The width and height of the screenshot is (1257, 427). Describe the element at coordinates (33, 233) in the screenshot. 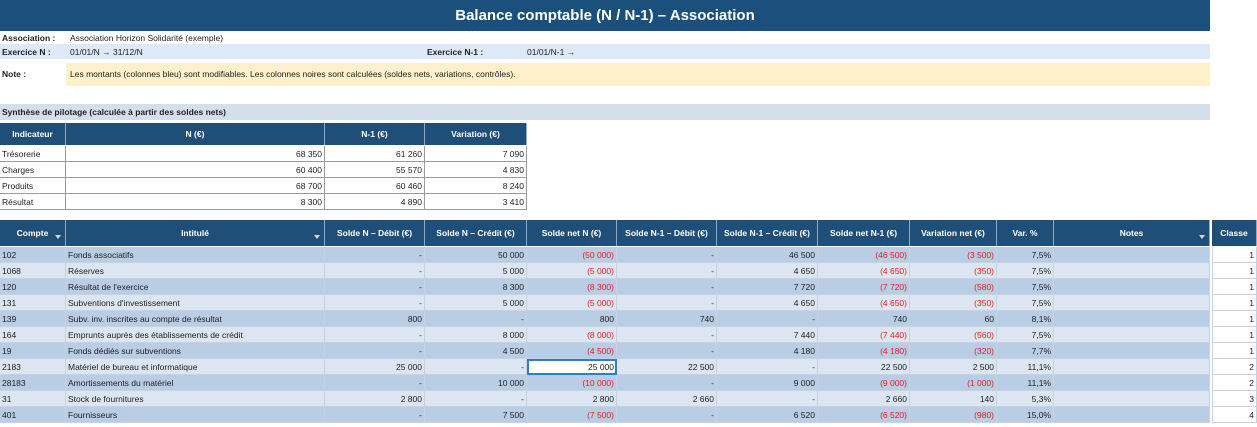

I see `column-header: Compte` at that location.